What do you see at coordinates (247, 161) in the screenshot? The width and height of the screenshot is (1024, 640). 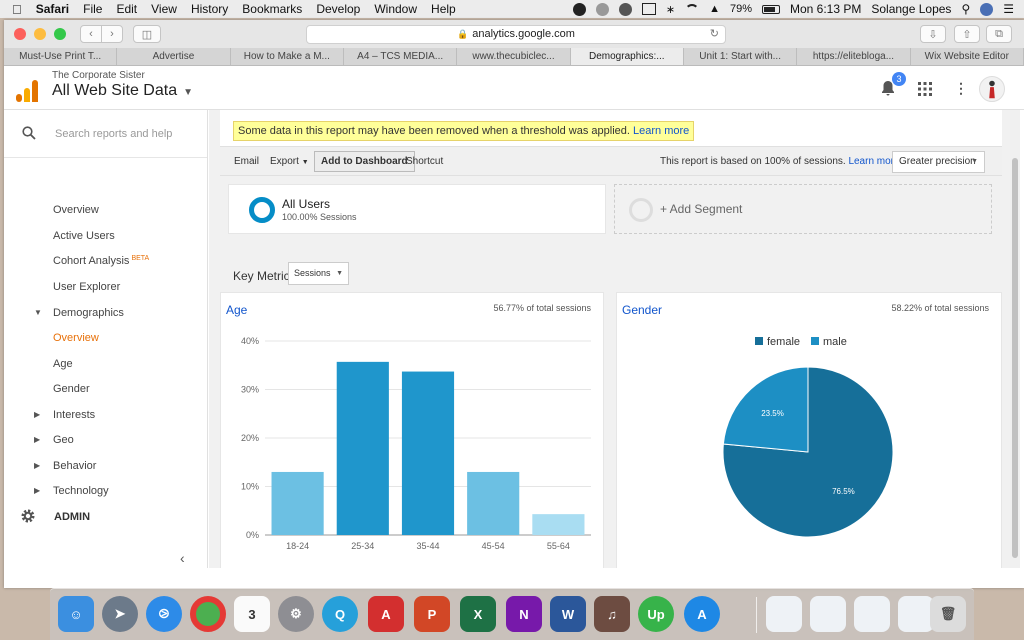 I see `email-button: Email` at bounding box center [247, 161].